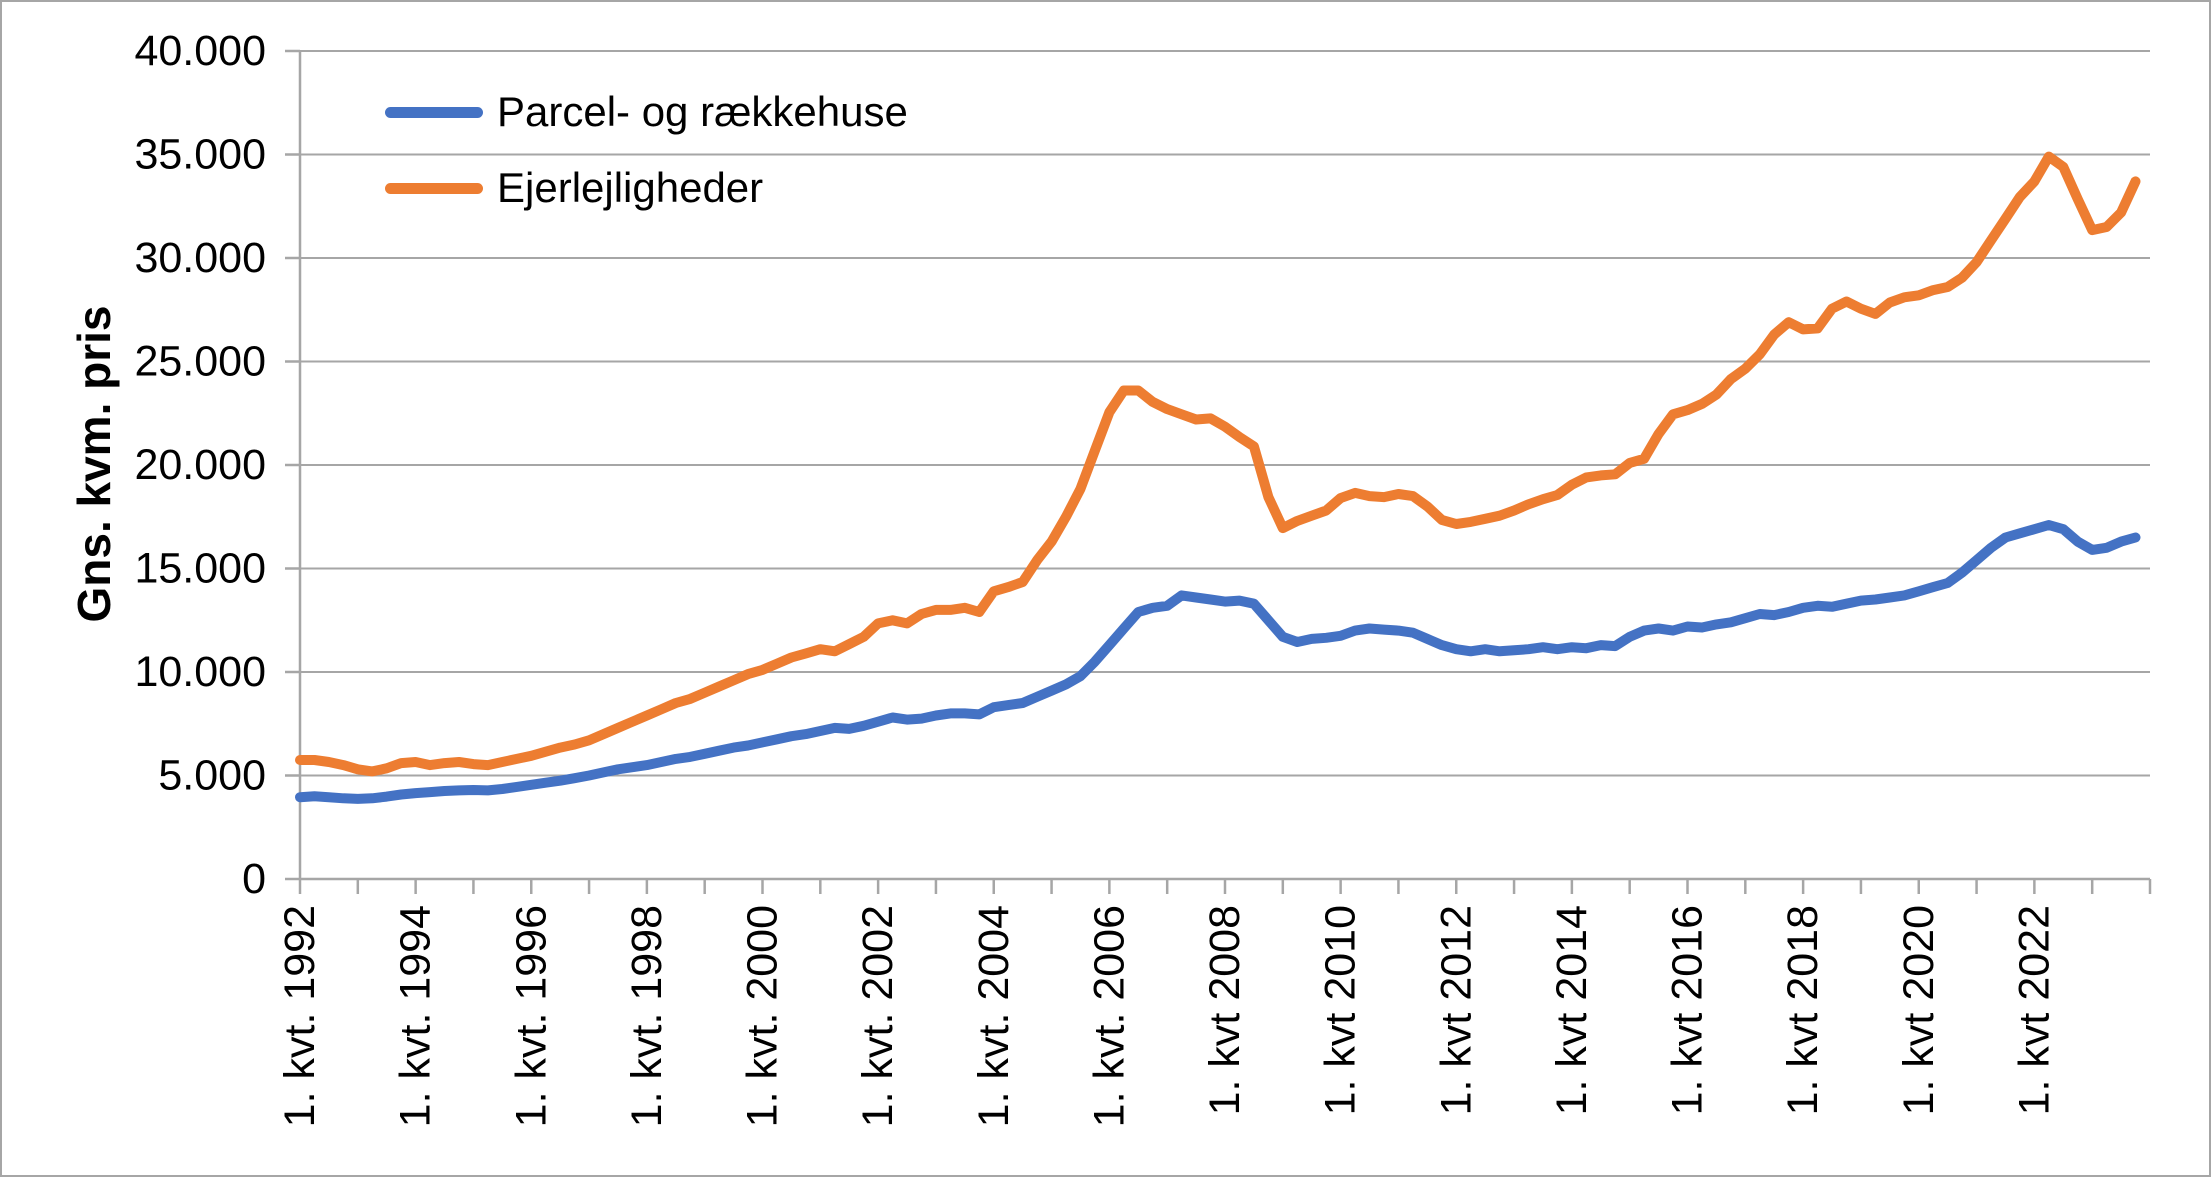 The height and width of the screenshot is (1177, 2211). I want to click on y-tick-label: 40.000, so click(200, 51).